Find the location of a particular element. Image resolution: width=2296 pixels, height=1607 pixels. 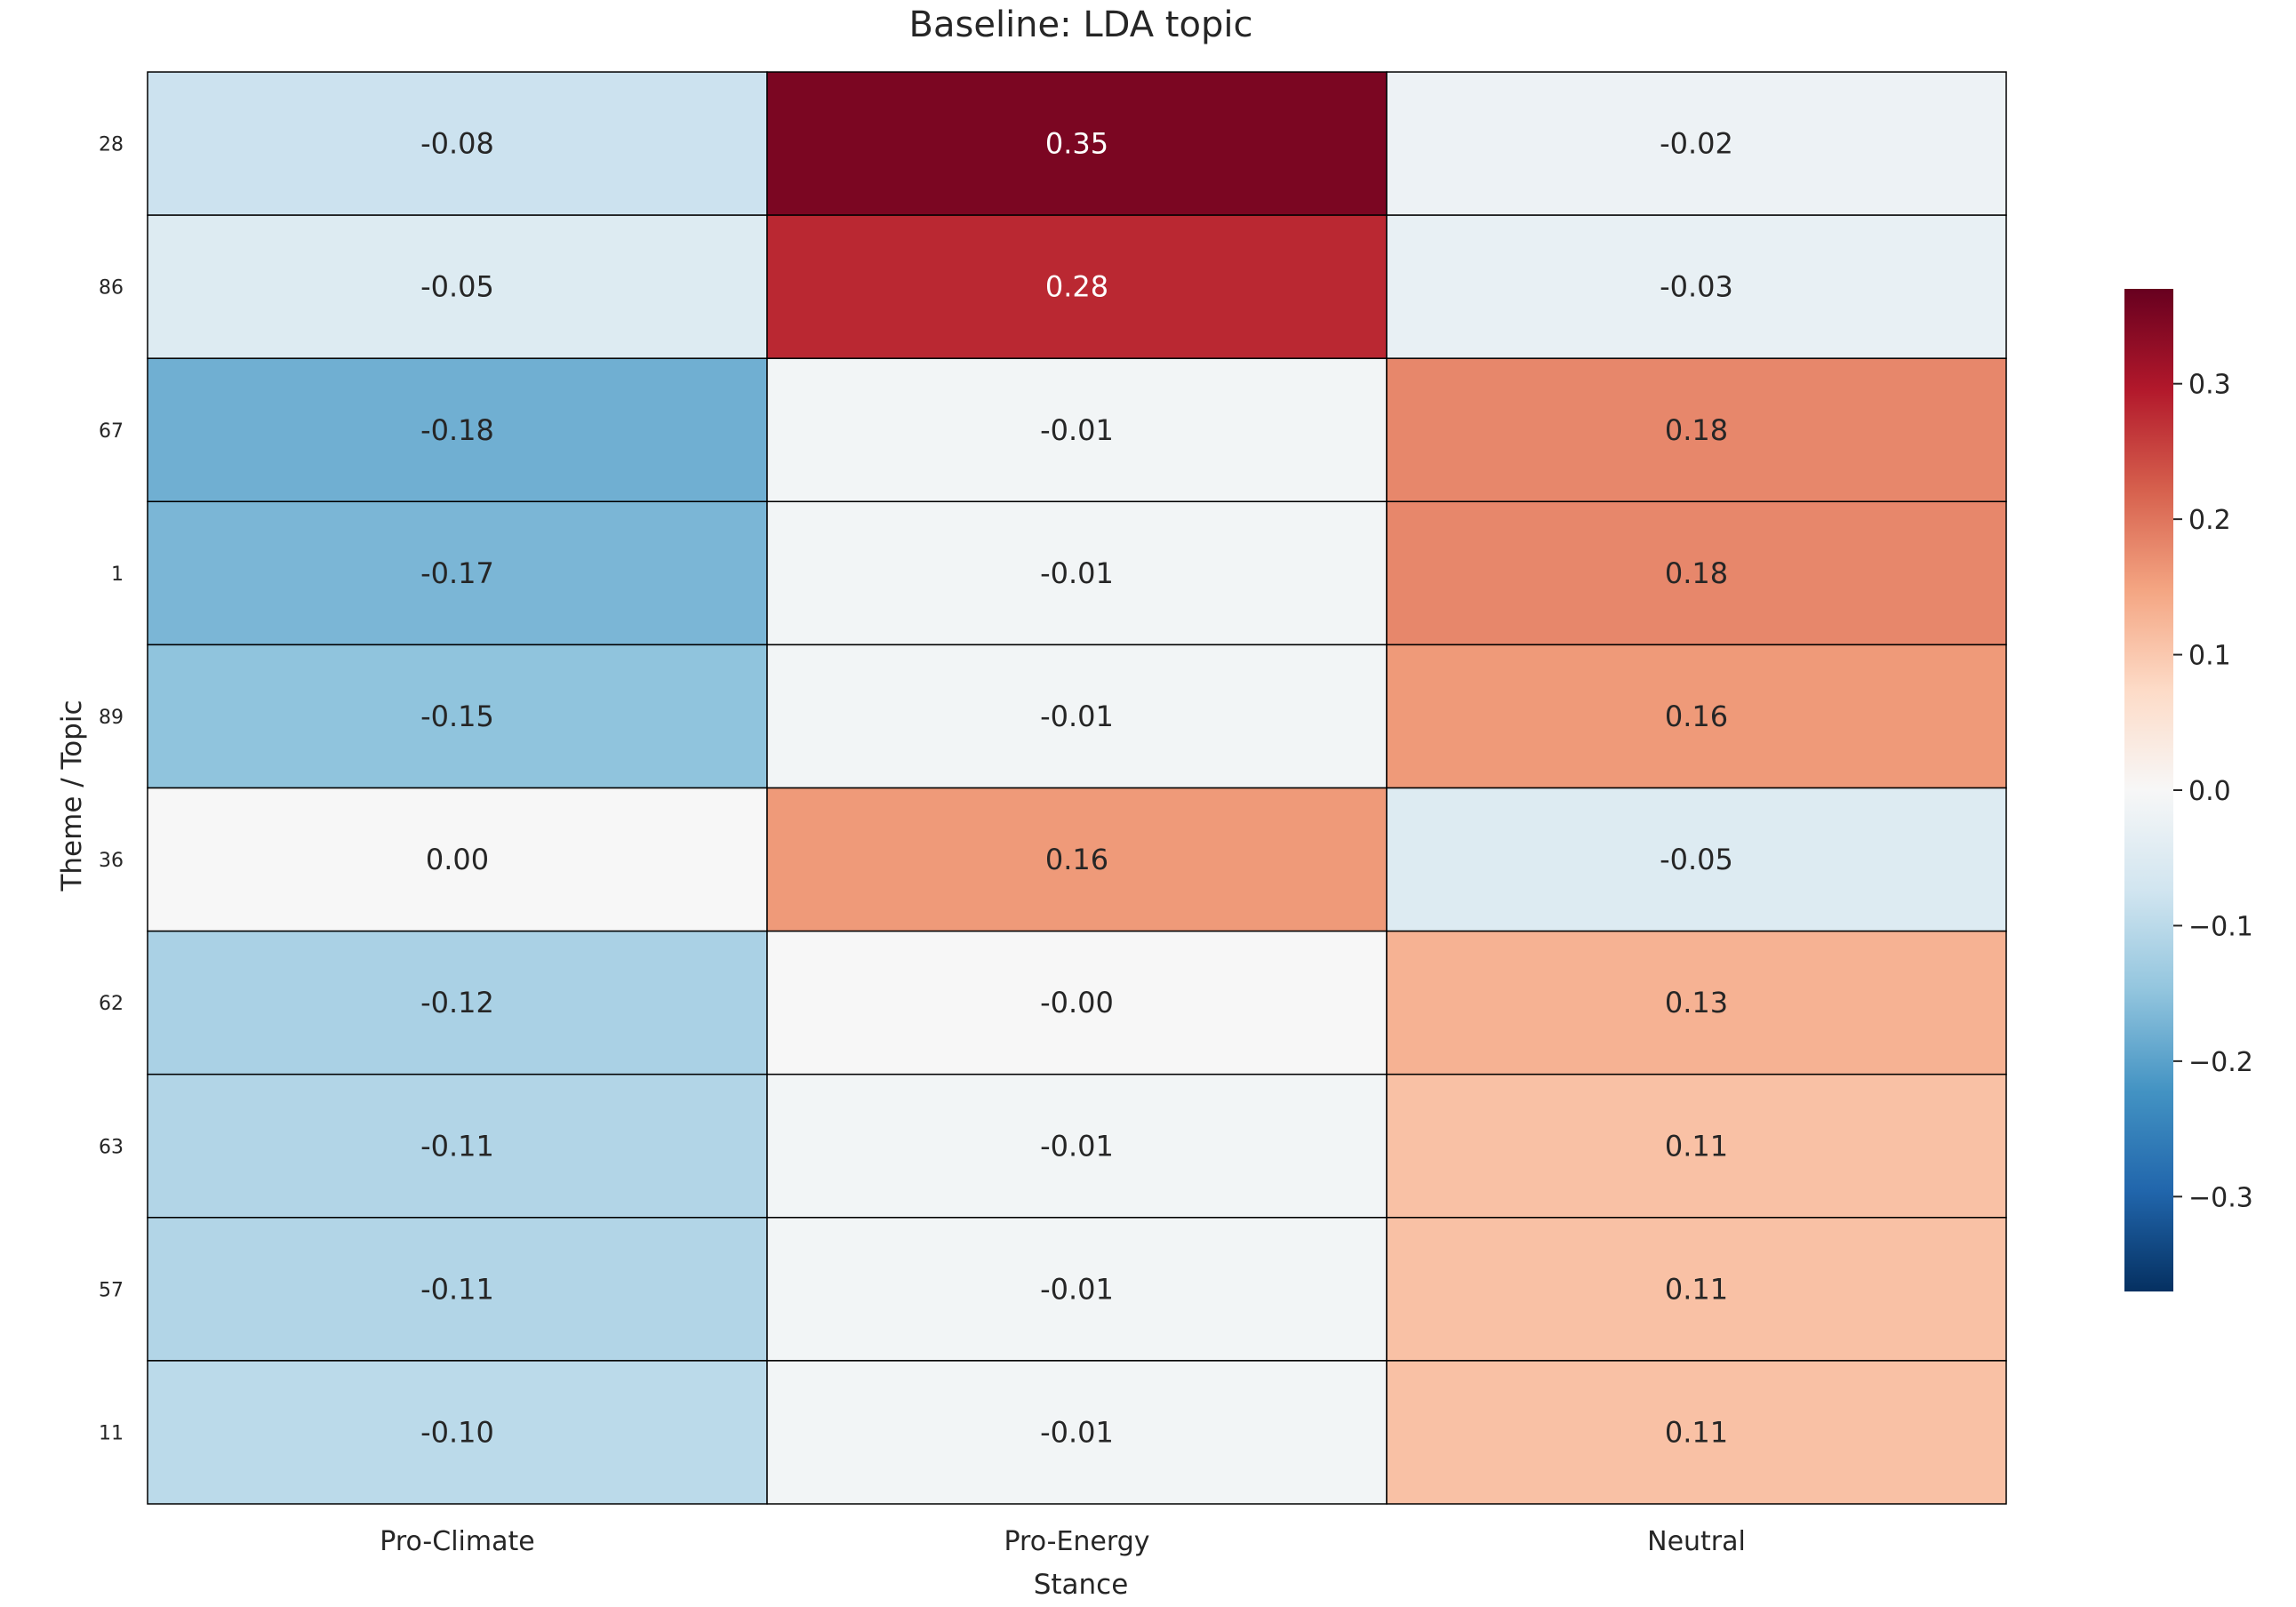

row-tick-label: 1 is located at coordinates (117, 575).